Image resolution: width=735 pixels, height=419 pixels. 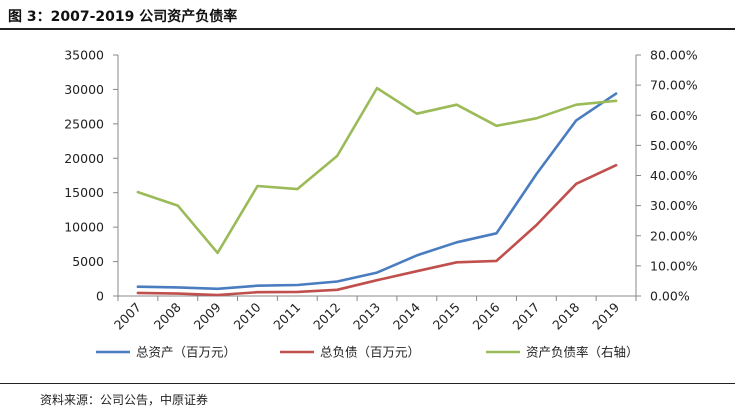 What do you see at coordinates (367, 29) in the screenshot?
I see `title-rule` at bounding box center [367, 29].